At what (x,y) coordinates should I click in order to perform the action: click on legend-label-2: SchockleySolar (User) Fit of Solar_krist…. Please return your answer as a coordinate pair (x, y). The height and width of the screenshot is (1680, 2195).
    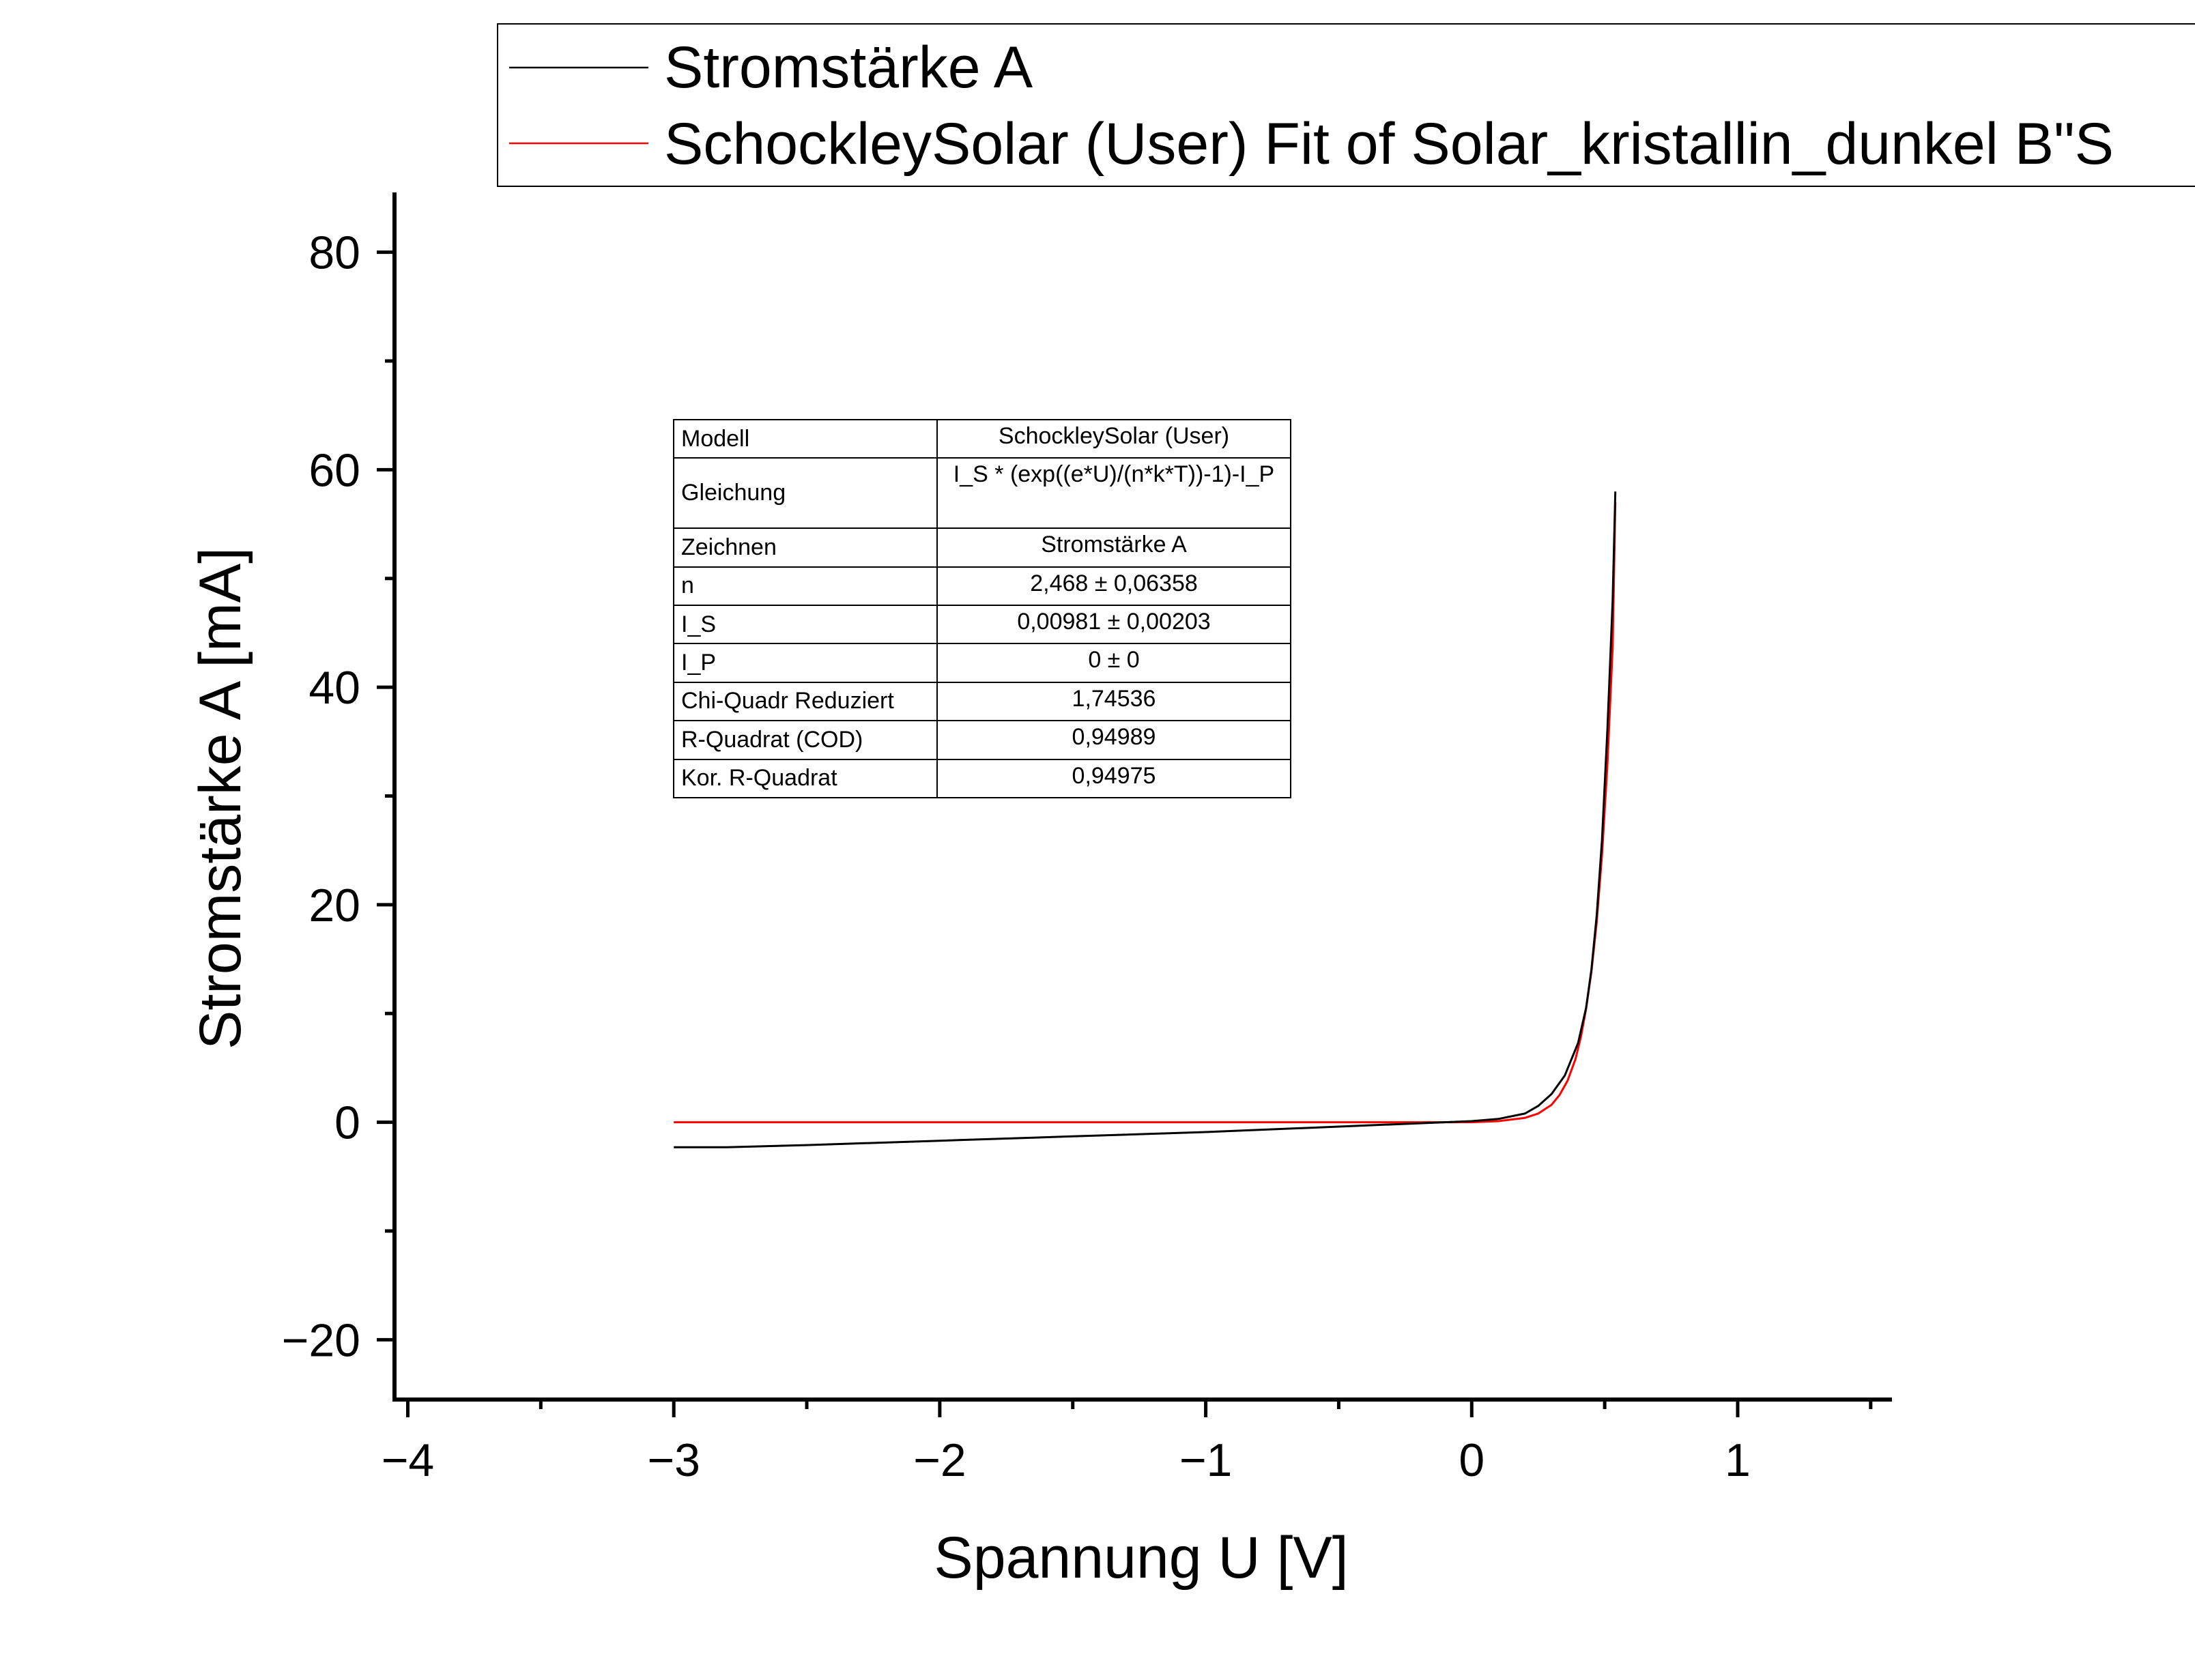
    Looking at the image, I should click on (1389, 144).